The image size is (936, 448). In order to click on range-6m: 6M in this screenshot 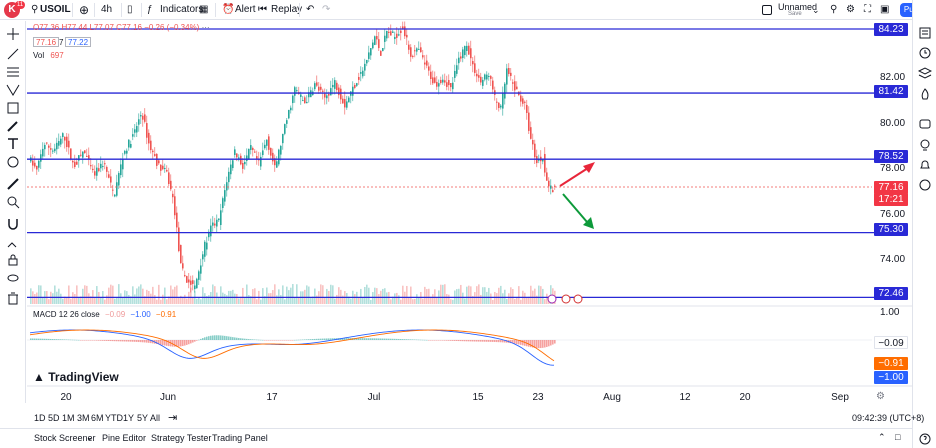, I will do `click(97, 418)`.